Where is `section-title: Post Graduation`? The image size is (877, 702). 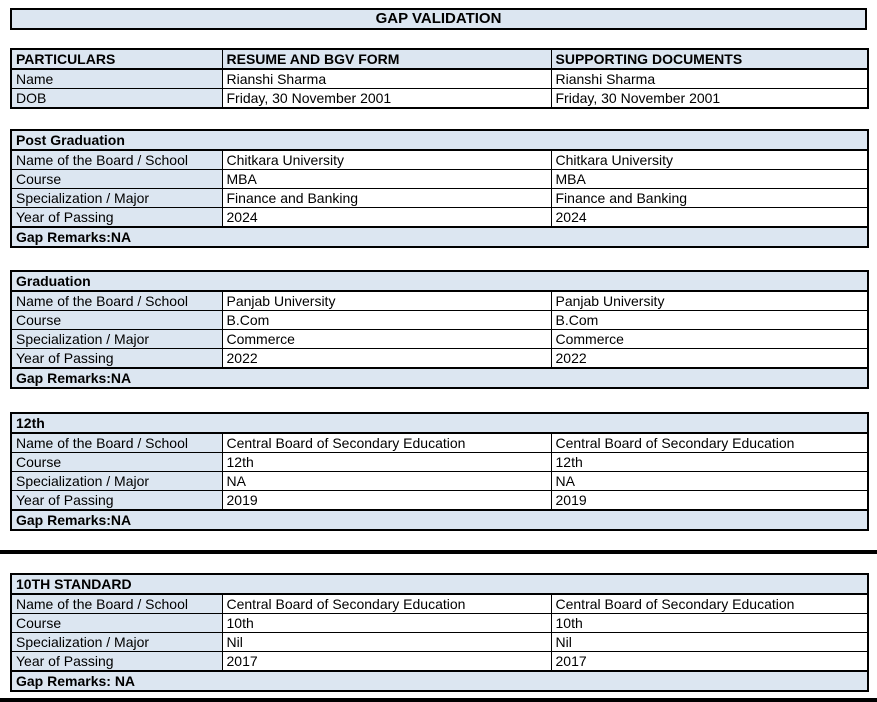
section-title: Post Graduation is located at coordinates (439, 140).